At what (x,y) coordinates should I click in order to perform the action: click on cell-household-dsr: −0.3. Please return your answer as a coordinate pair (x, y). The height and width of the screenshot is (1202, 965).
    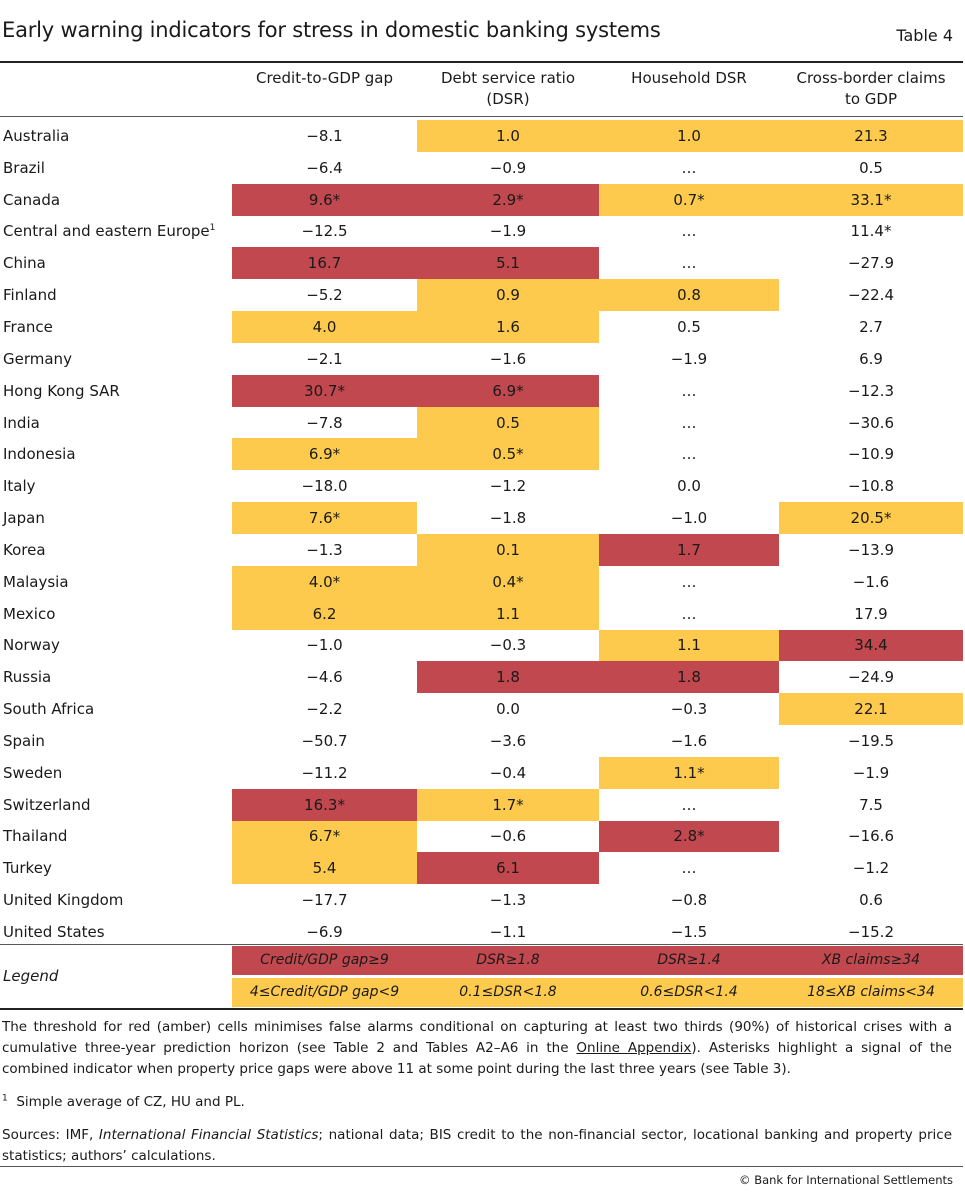
    Looking at the image, I should click on (689, 709).